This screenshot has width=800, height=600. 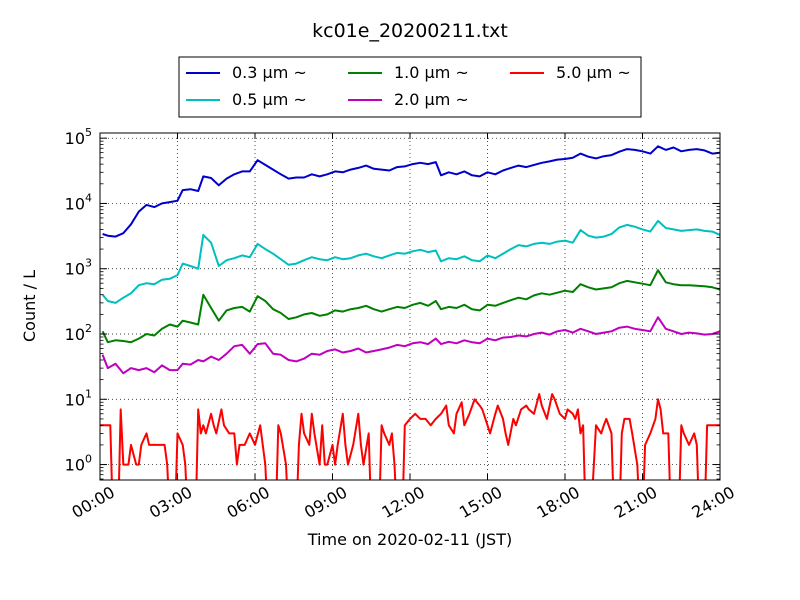 What do you see at coordinates (78, 333) in the screenshot?
I see `y-tick-label: 10²` at bounding box center [78, 333].